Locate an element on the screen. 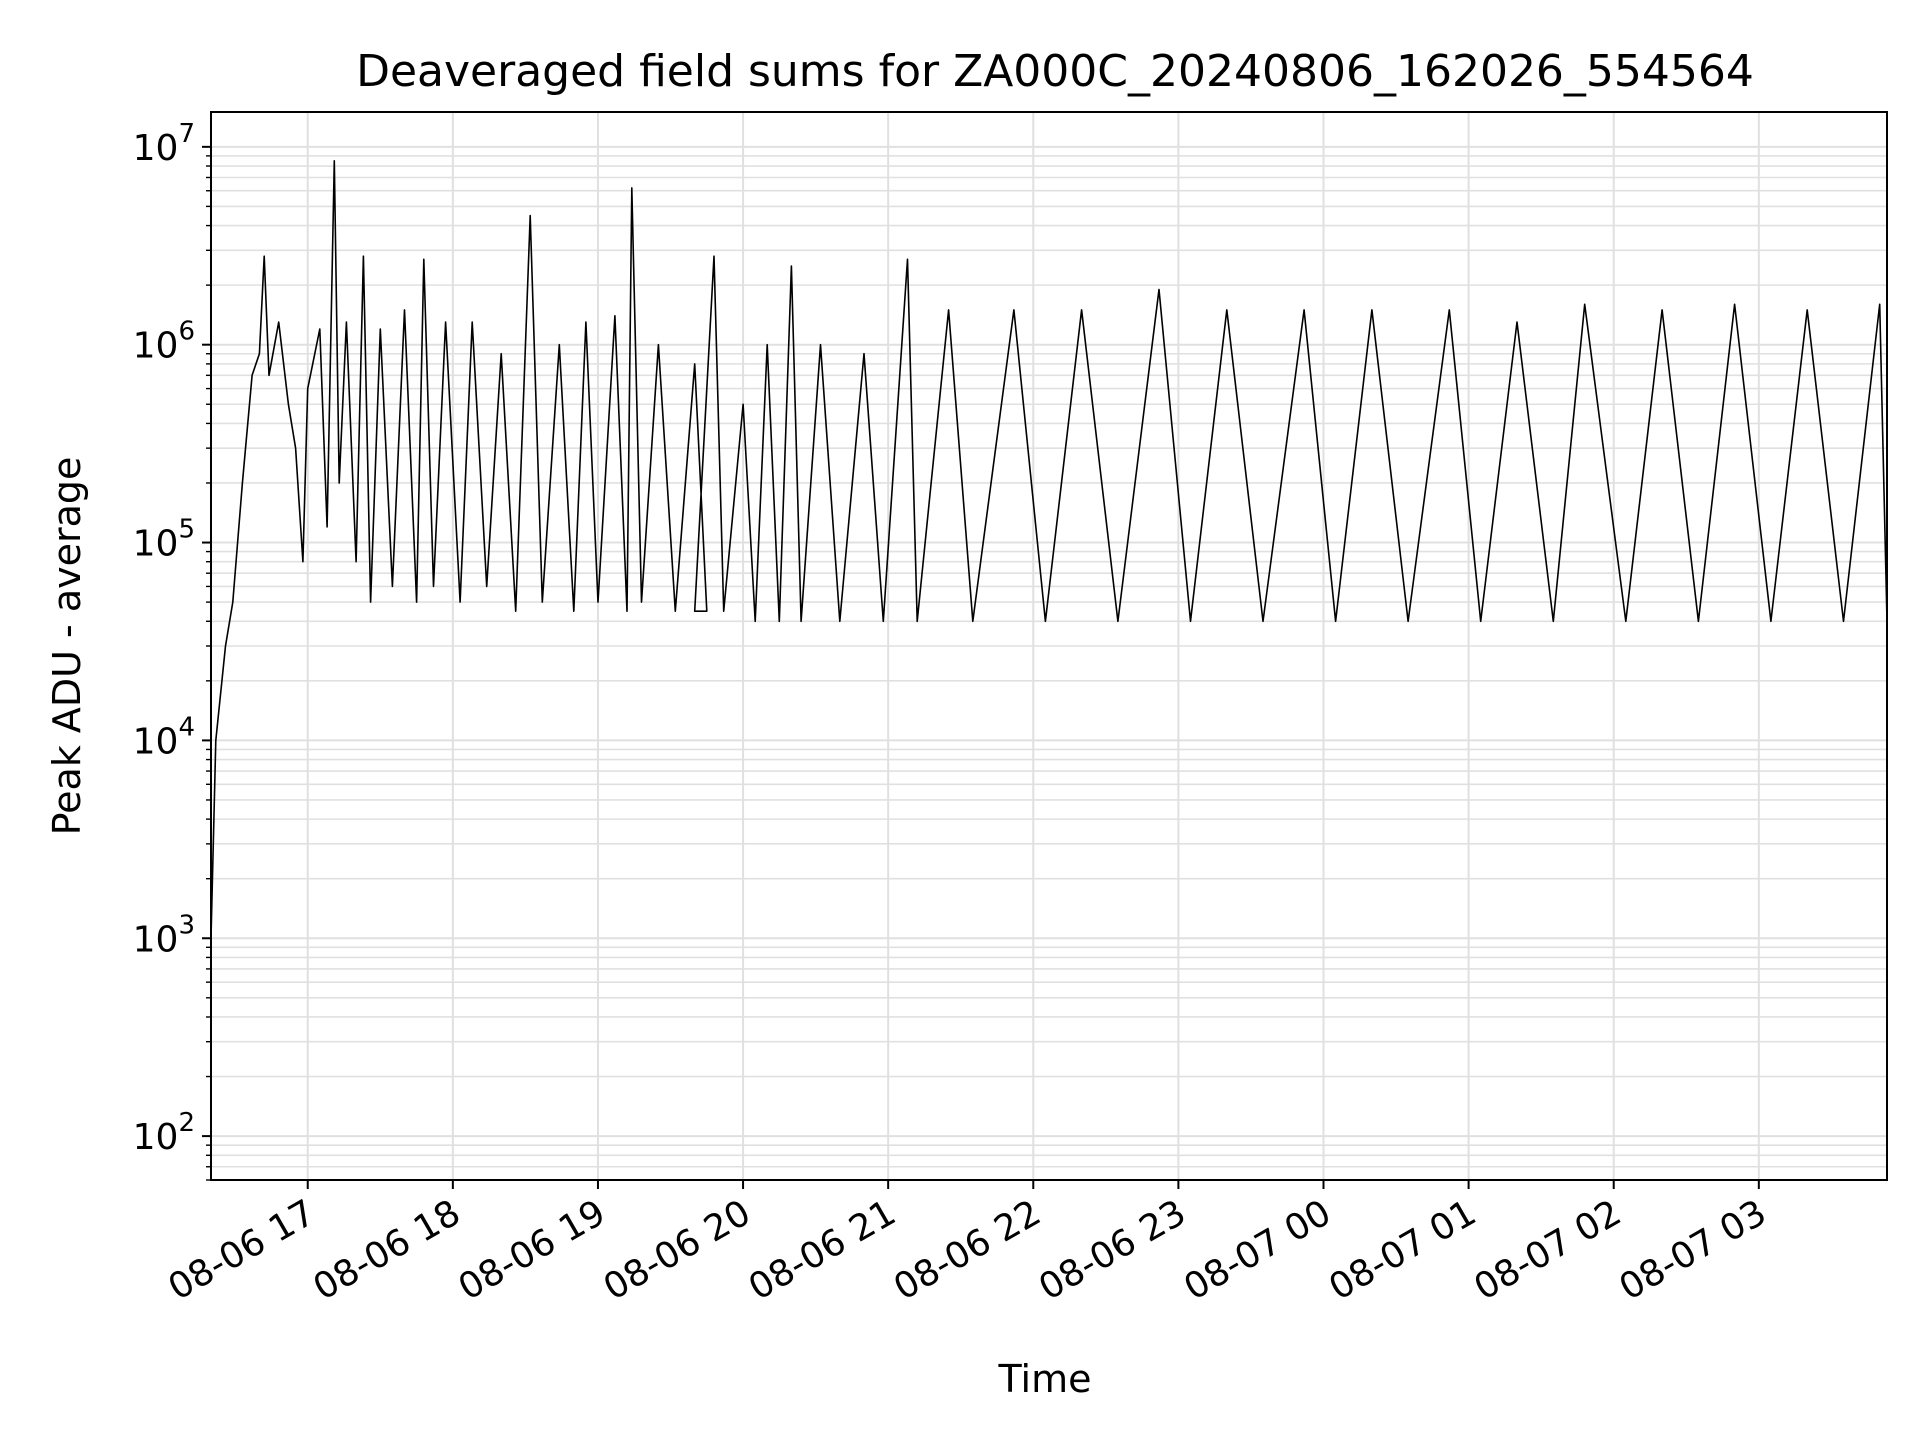  y-tick-exponent: 3 is located at coordinates (186, 925).